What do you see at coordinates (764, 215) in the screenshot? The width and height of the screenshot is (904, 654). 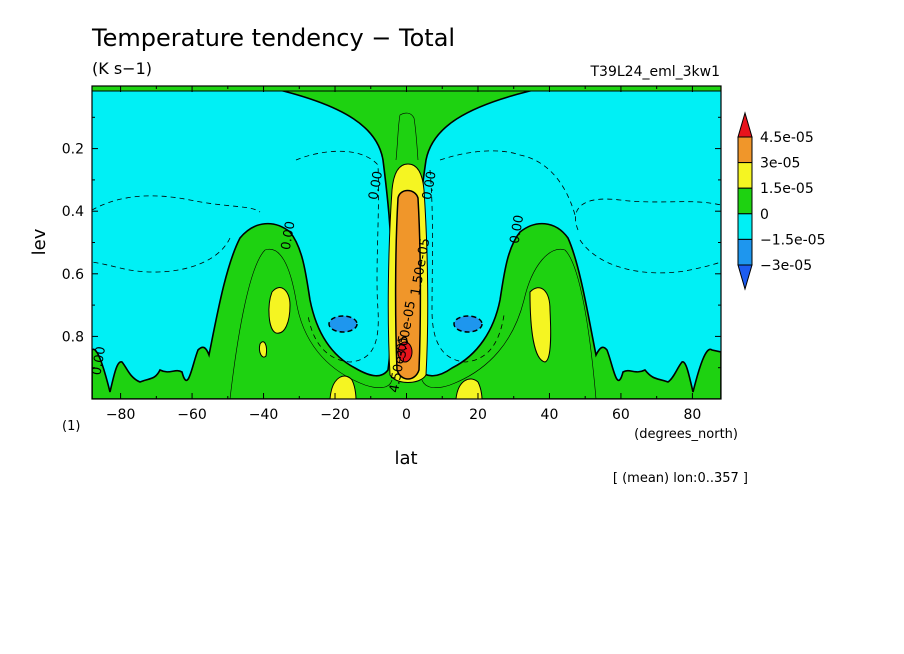 I see `colorbar-label: 0` at bounding box center [764, 215].